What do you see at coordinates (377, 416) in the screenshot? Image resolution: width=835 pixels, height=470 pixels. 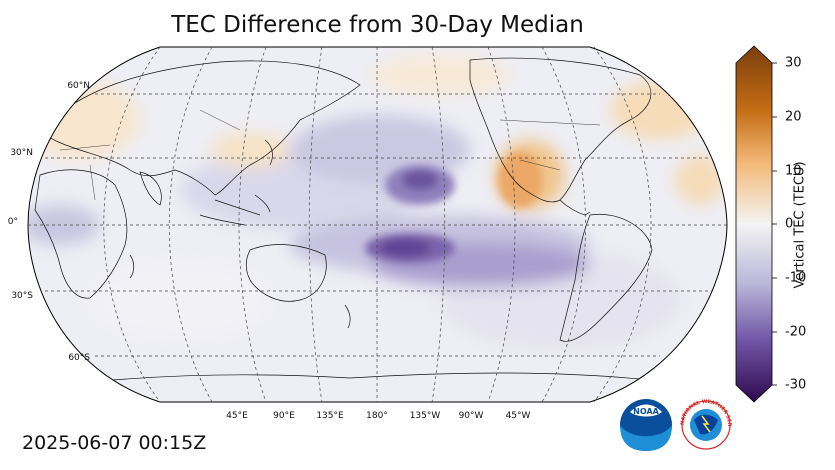 I see `lon-label-180: 180°` at bounding box center [377, 416].